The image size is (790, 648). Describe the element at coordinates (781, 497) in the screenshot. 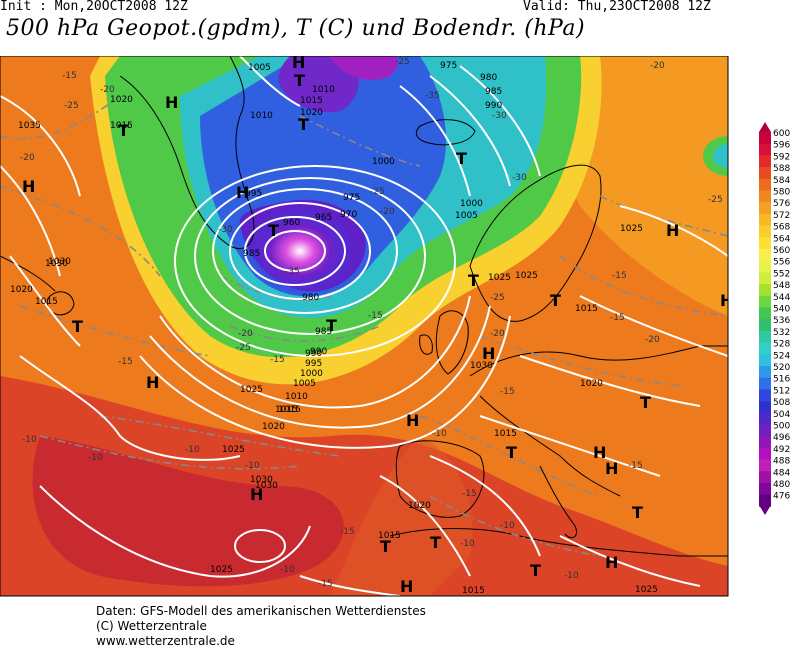

I see `legend-label: 476` at that location.